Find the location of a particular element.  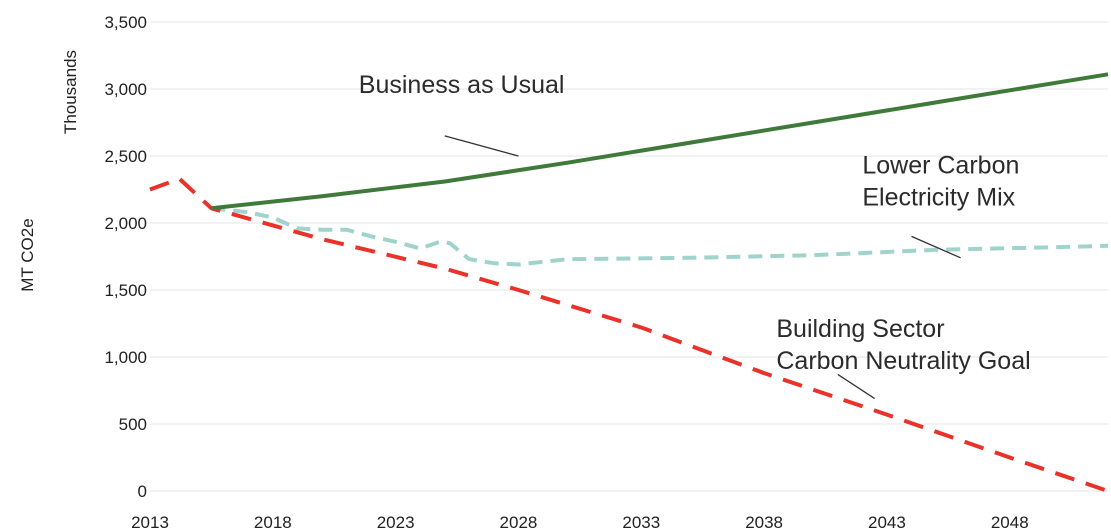

series-annotation: Carbon Neutrality Goal is located at coordinates (903, 361).